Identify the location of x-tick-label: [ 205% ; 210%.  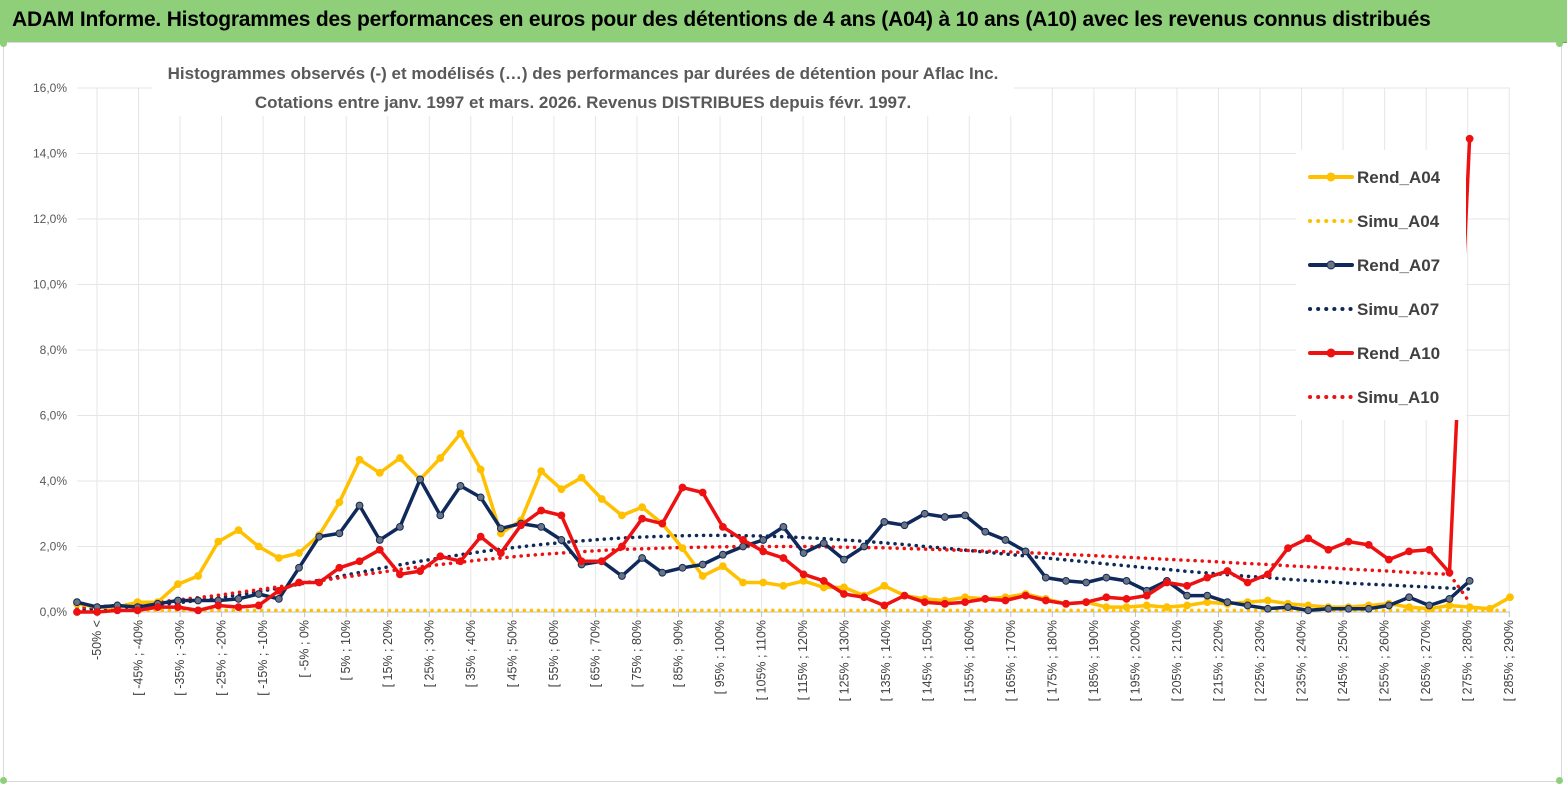
(1177, 660).